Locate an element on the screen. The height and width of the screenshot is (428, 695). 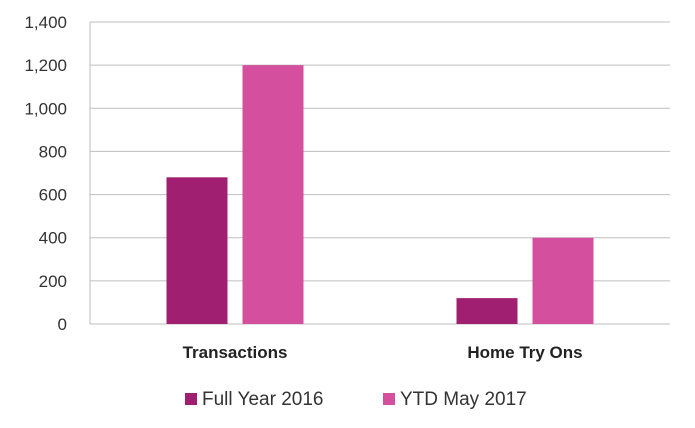
bar-full-year-2016-transactions is located at coordinates (197, 250).